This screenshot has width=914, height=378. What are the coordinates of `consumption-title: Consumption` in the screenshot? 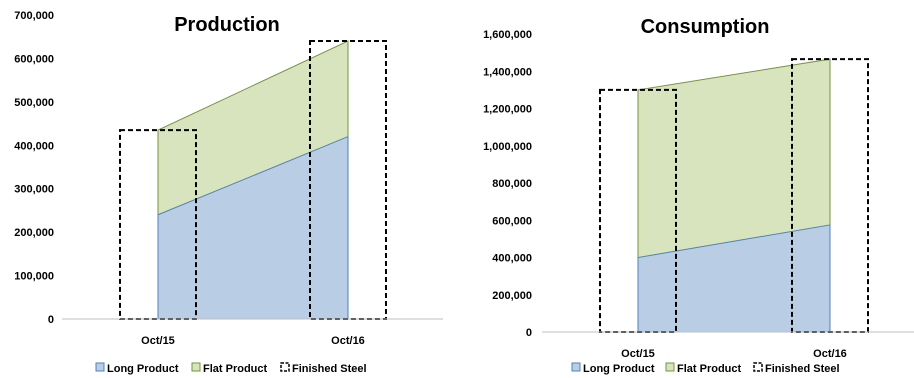 It's located at (705, 27).